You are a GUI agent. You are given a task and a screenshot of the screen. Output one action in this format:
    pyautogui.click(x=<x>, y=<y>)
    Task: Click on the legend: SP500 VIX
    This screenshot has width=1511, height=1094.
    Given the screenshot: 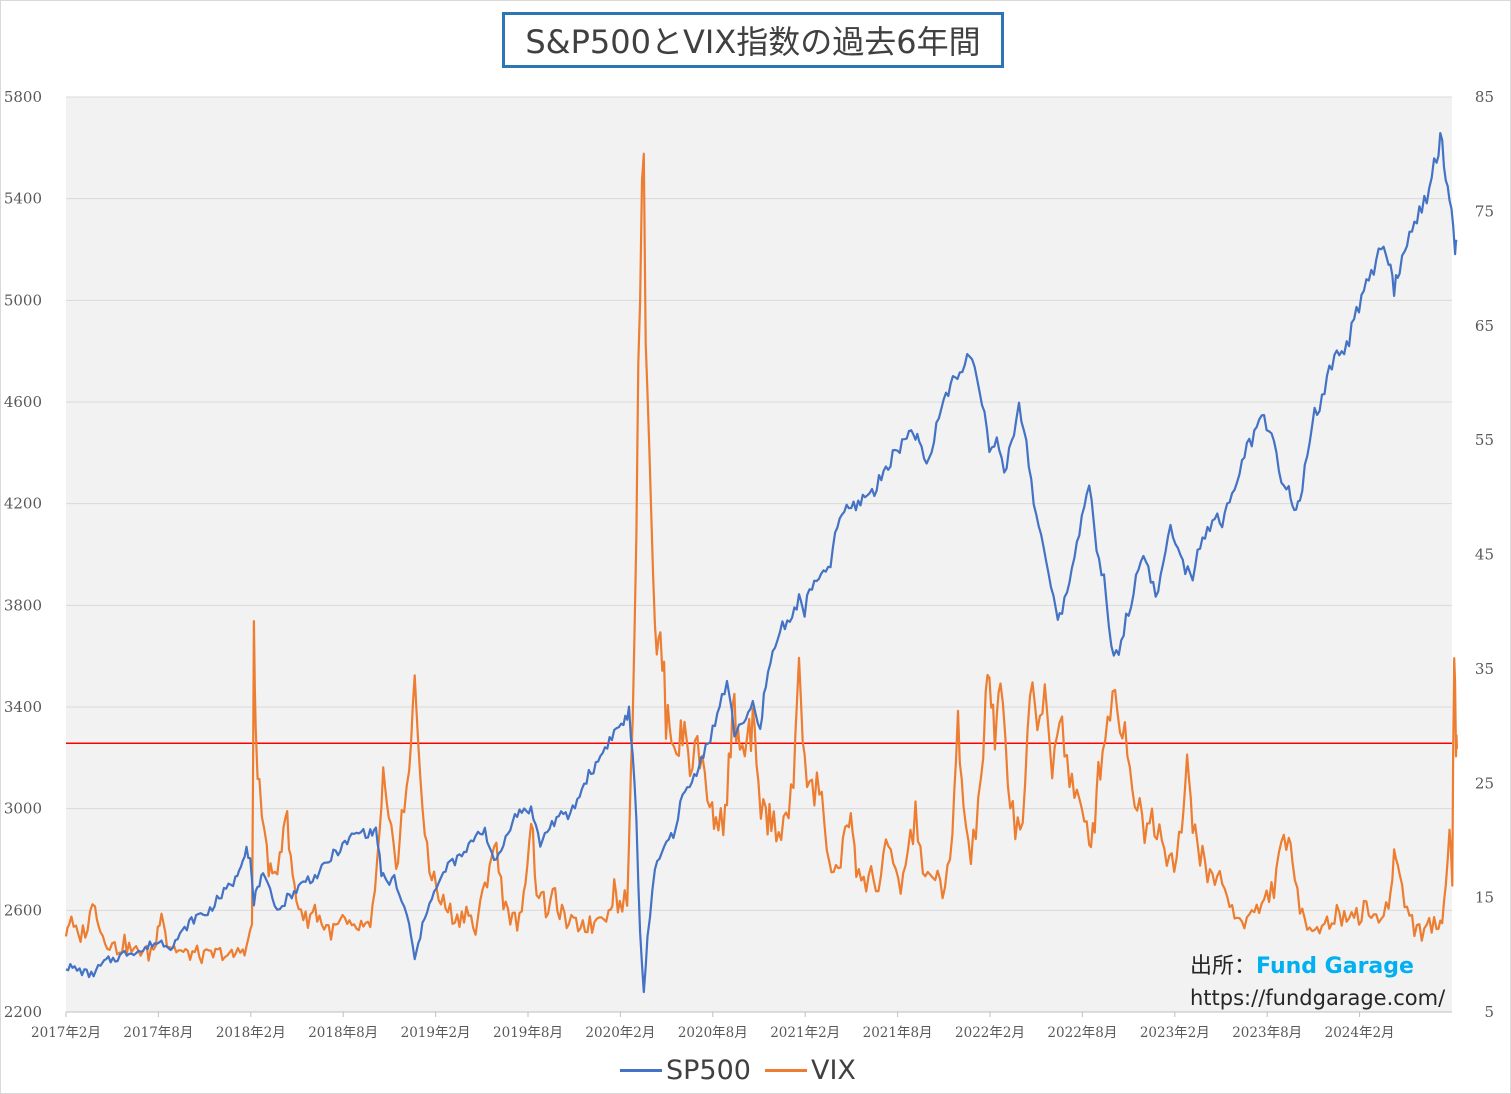 What is the action you would take?
    pyautogui.click(x=745, y=1070)
    